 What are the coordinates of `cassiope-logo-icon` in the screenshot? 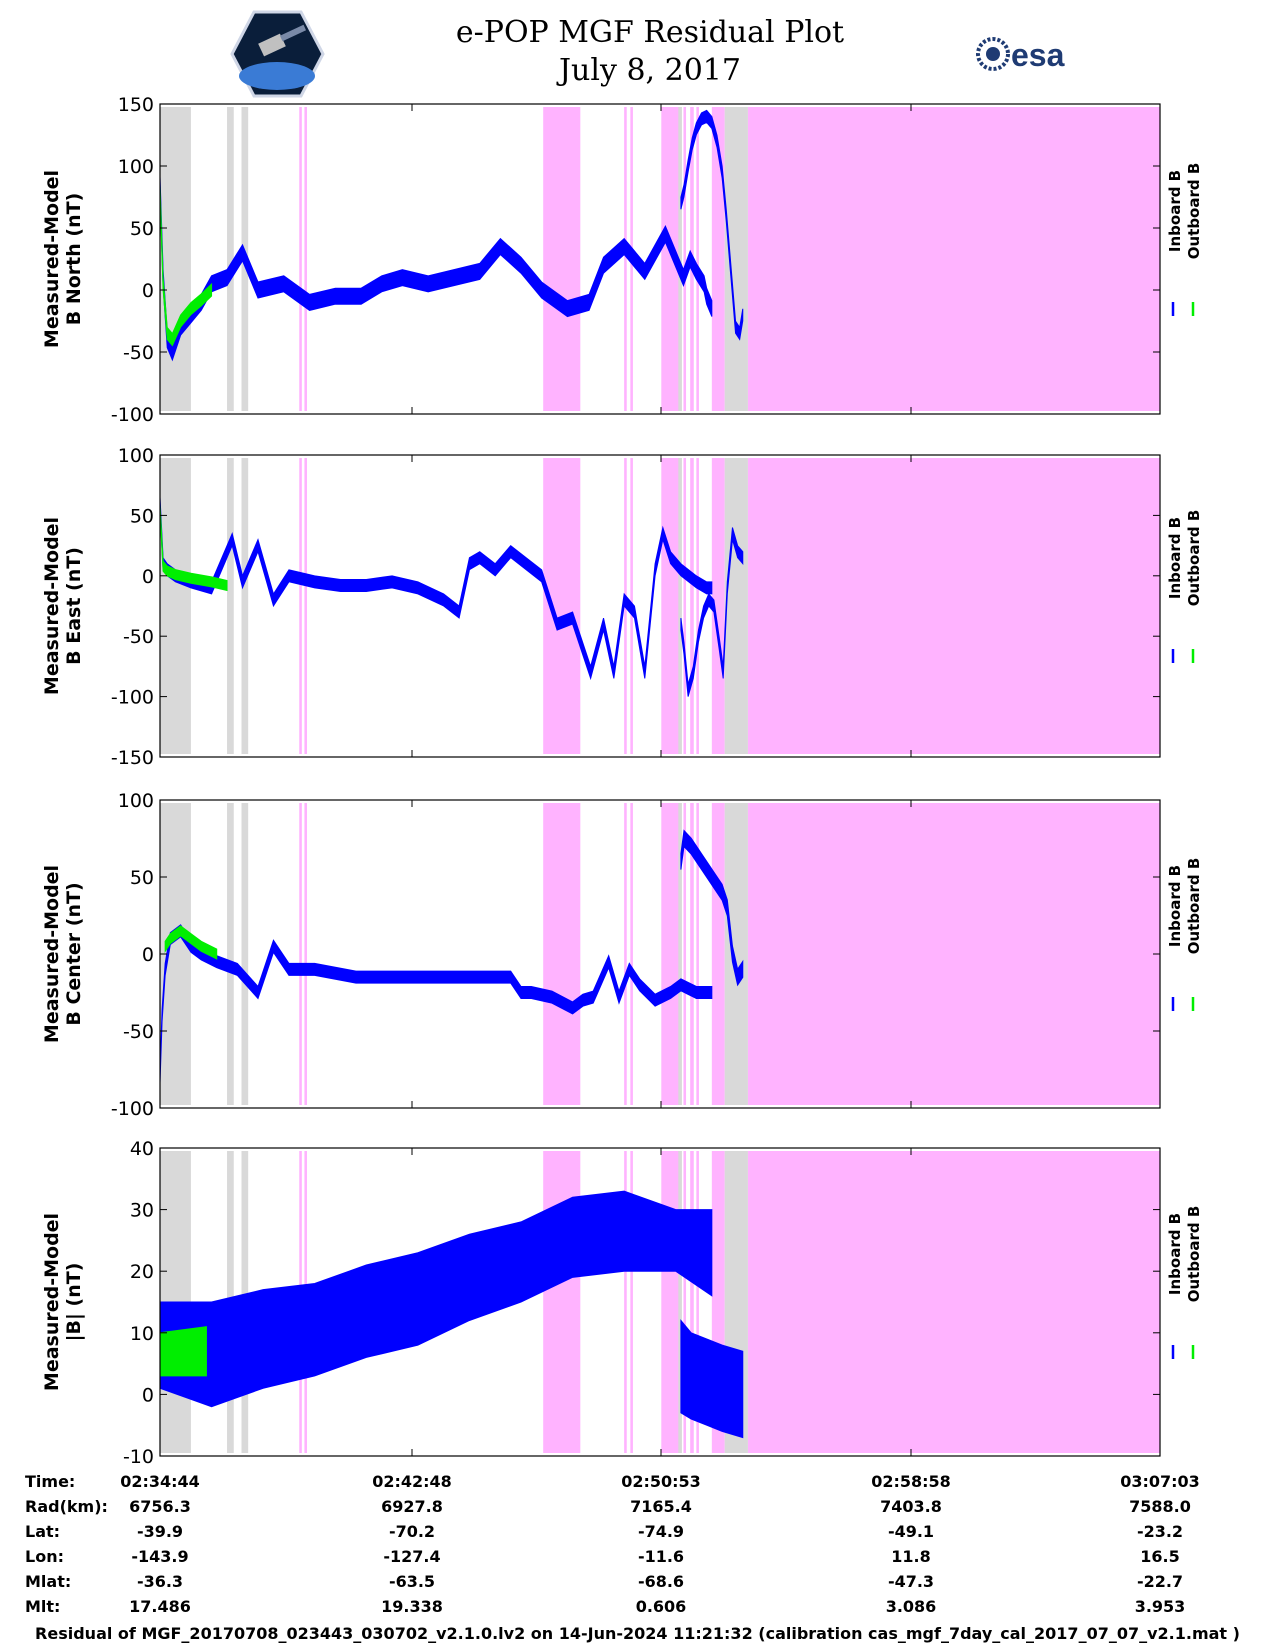 It's located at (277, 54).